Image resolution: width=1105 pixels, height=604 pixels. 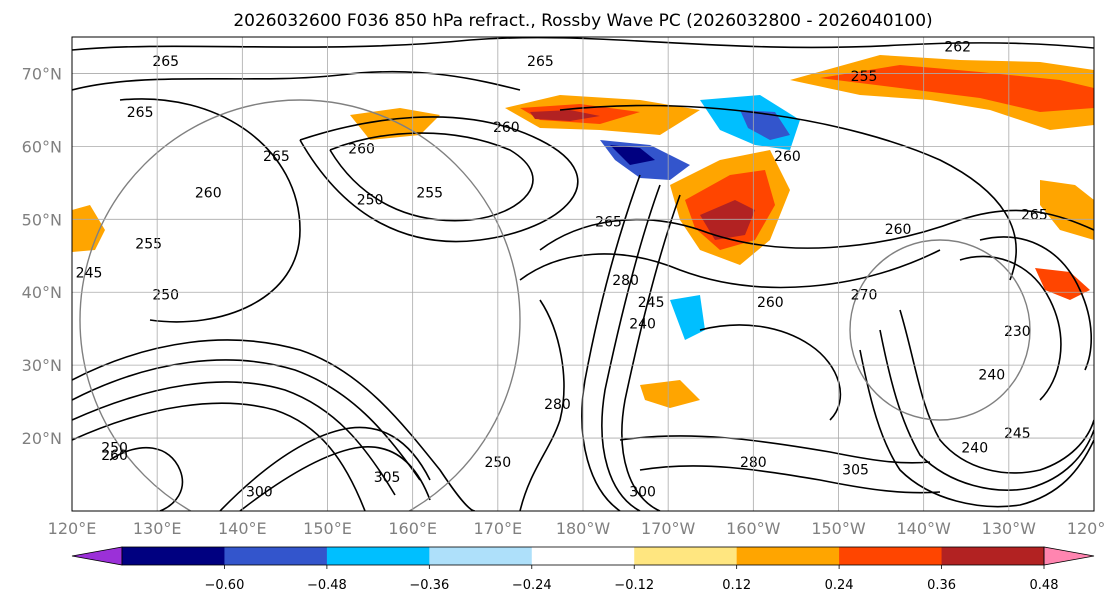 I want to click on strong-anomaly-north-pacific-core, so click(x=565, y=115).